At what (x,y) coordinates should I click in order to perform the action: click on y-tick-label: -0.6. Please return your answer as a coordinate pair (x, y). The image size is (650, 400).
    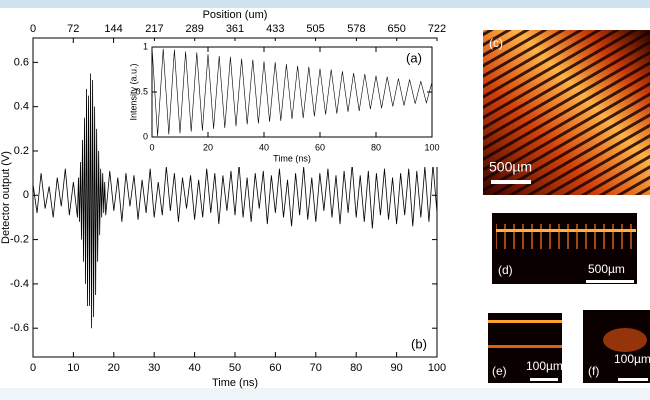
    Looking at the image, I should click on (19, 328).